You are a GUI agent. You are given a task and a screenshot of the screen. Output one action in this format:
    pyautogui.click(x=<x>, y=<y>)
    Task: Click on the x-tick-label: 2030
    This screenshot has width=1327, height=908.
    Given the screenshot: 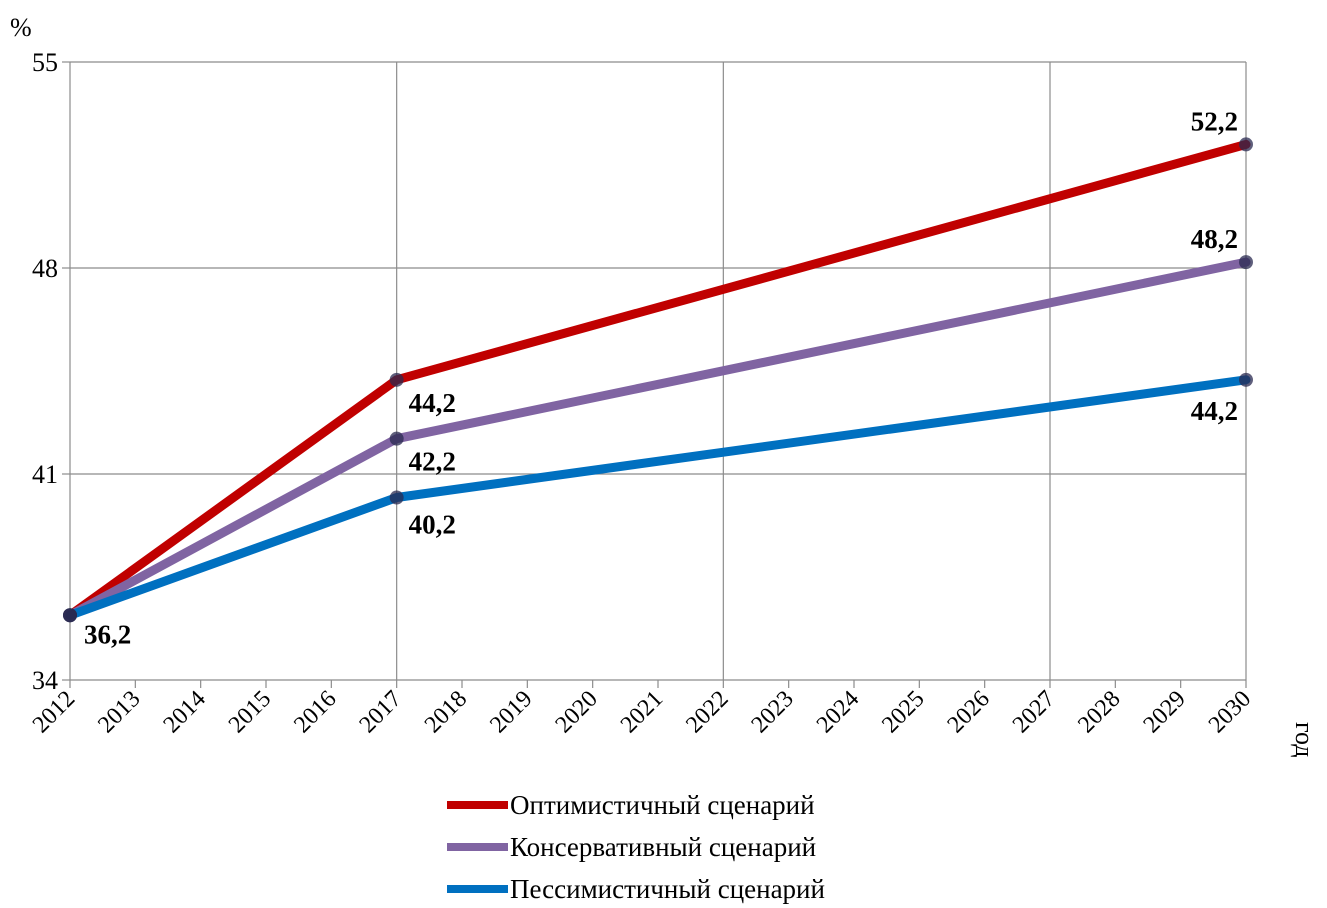 What is the action you would take?
    pyautogui.click(x=1230, y=712)
    